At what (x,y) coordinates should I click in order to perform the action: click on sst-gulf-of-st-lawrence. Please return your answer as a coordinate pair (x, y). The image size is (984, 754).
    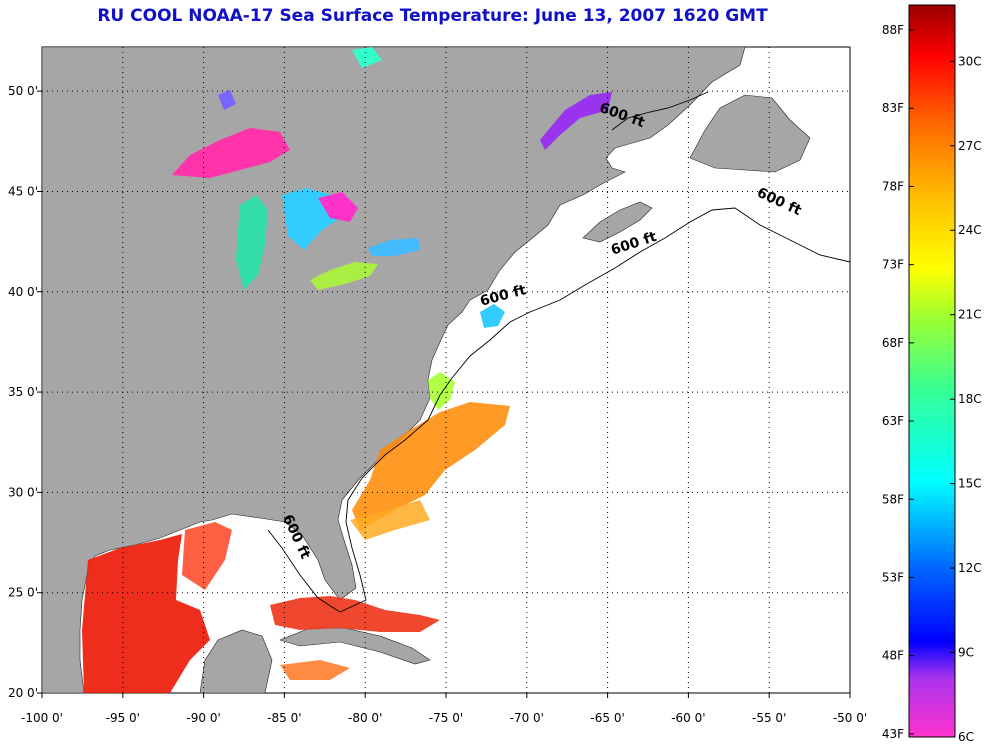
    Looking at the image, I should click on (576, 121).